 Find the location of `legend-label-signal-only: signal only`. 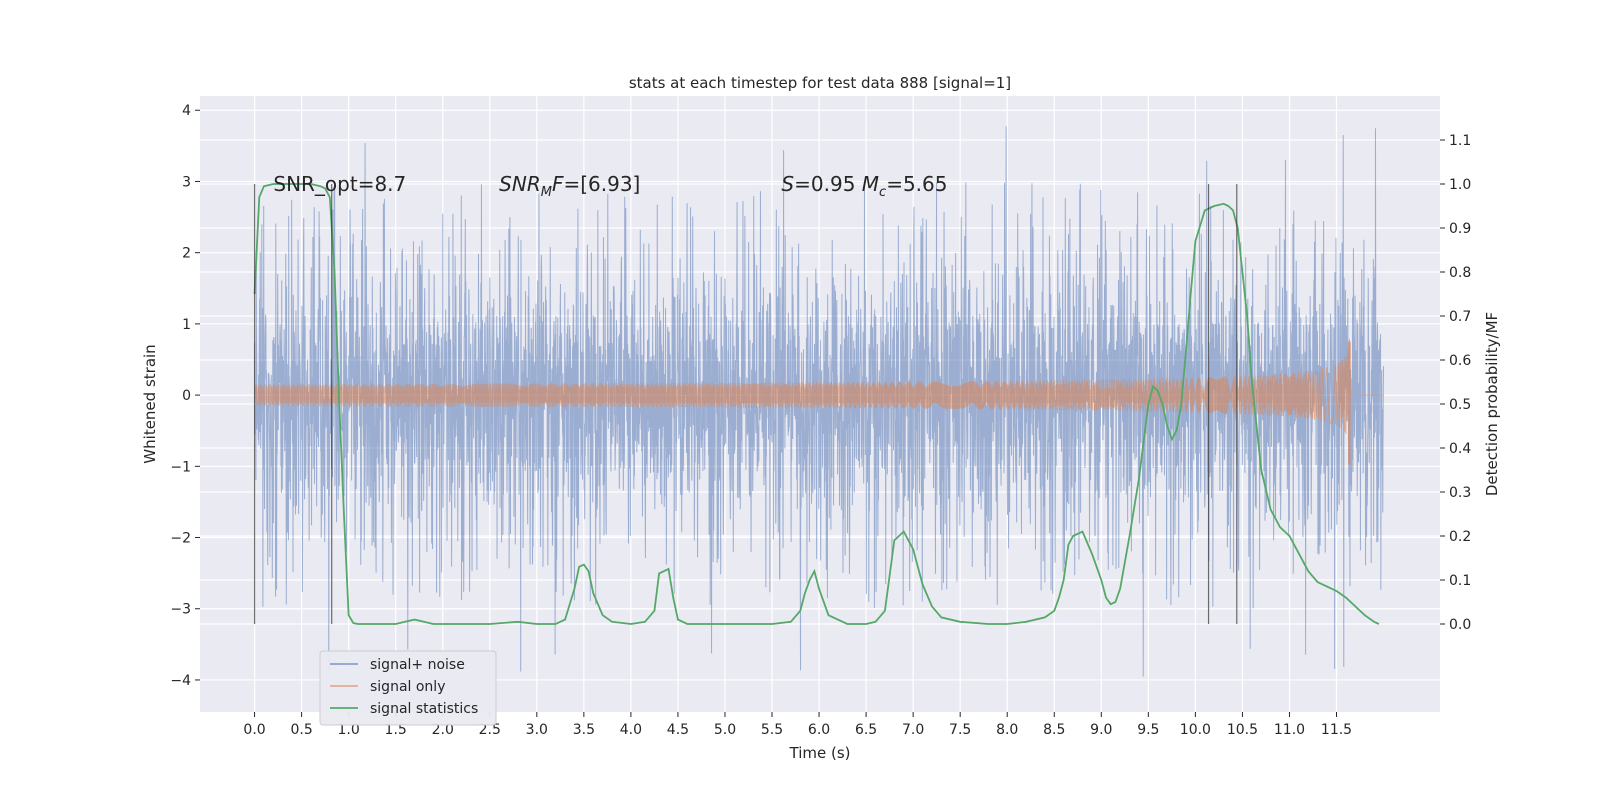

legend-label-signal-only: signal only is located at coordinates (407, 687).